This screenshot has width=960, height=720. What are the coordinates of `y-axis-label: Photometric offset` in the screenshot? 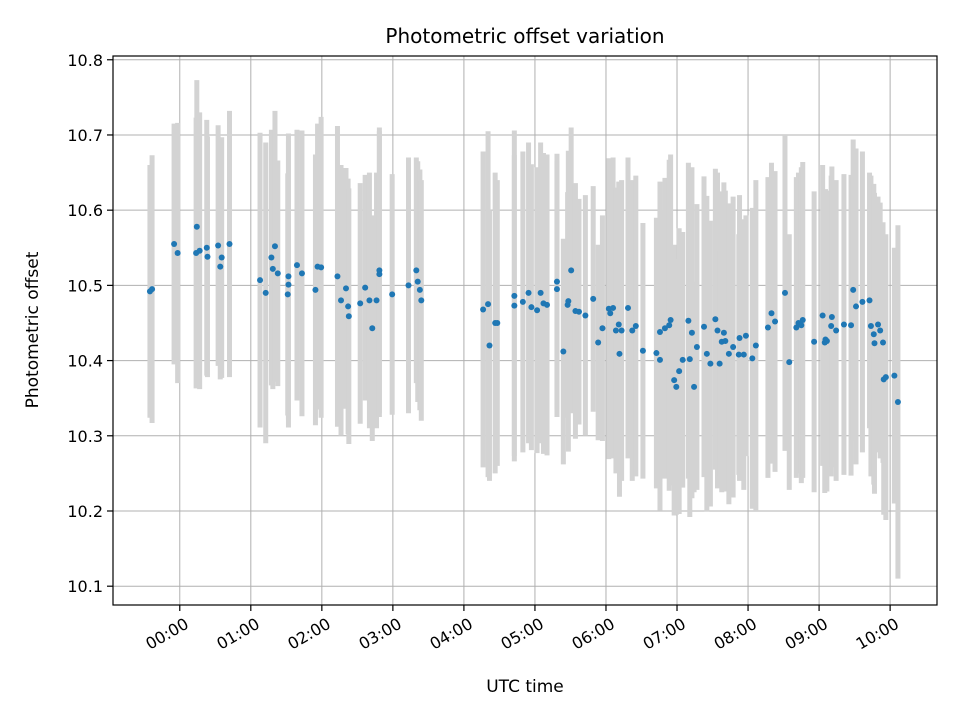 It's located at (33, 329).